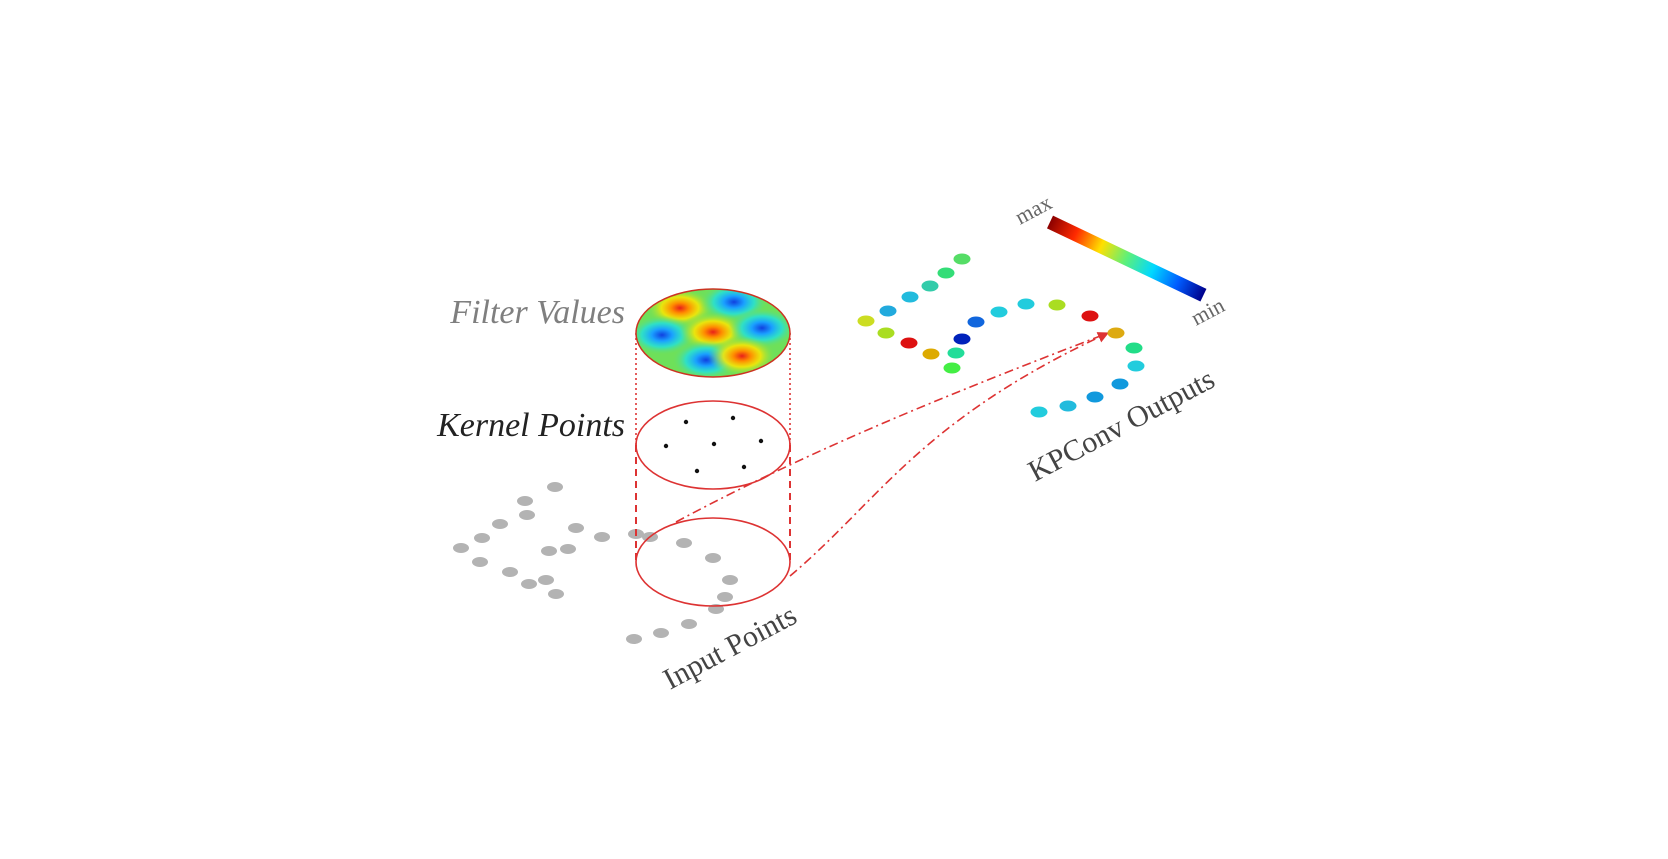 The image size is (1668, 859). I want to click on input-points-group, so click(595, 563).